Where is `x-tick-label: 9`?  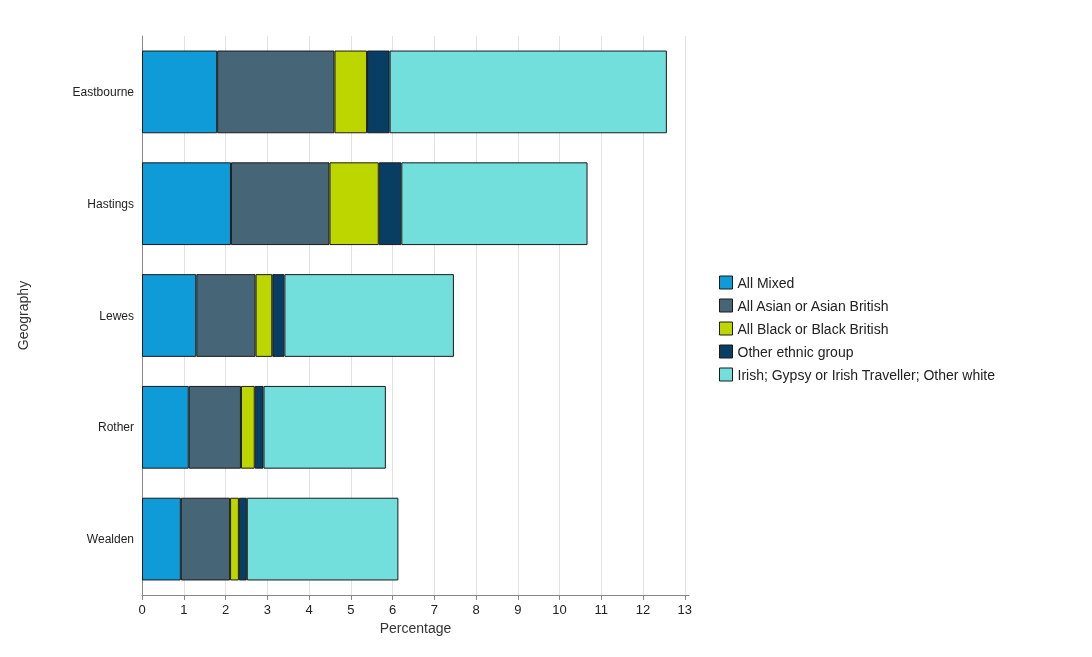 x-tick-label: 9 is located at coordinates (518, 609).